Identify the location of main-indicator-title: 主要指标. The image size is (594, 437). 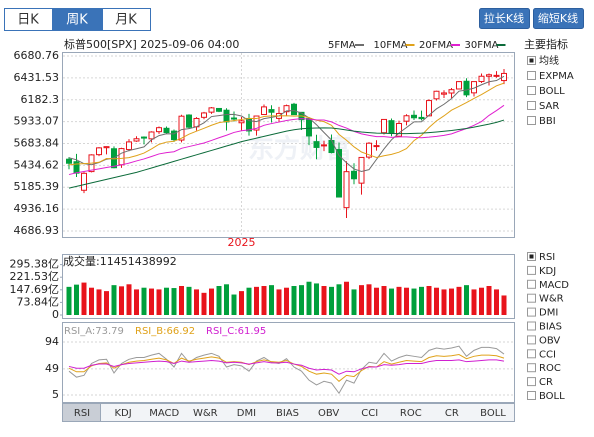
(546, 44).